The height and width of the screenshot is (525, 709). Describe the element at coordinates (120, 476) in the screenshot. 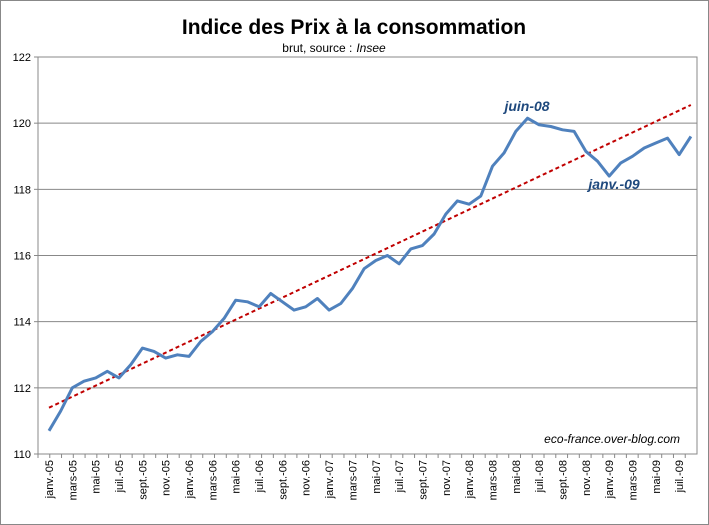

I see `x-tick-label: juil.-05` at that location.